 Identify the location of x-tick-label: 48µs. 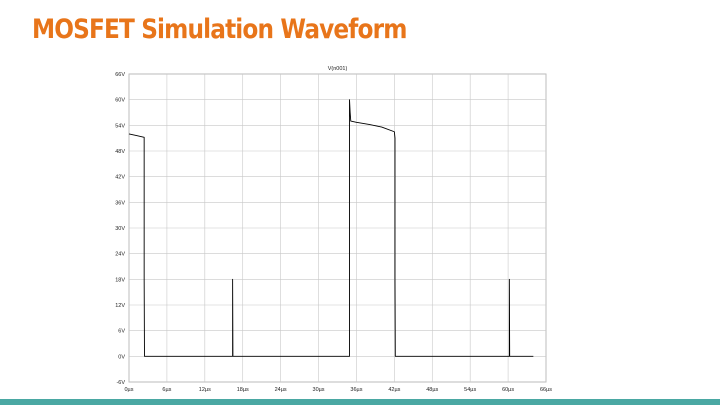
(432, 390).